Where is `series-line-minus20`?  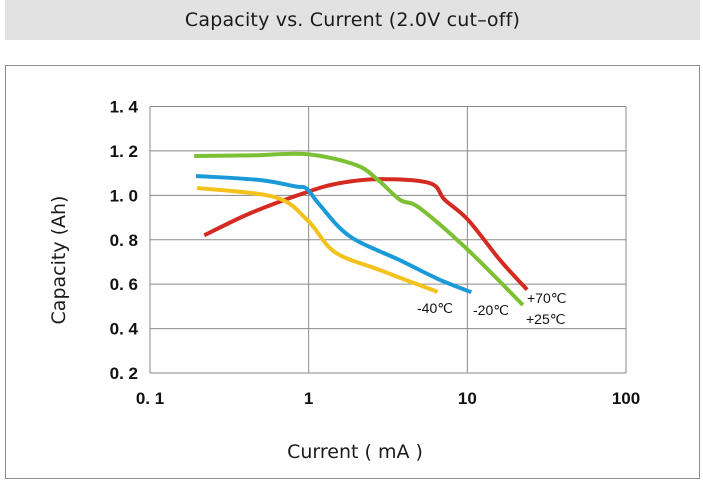
series-line-minus20 is located at coordinates (334, 234).